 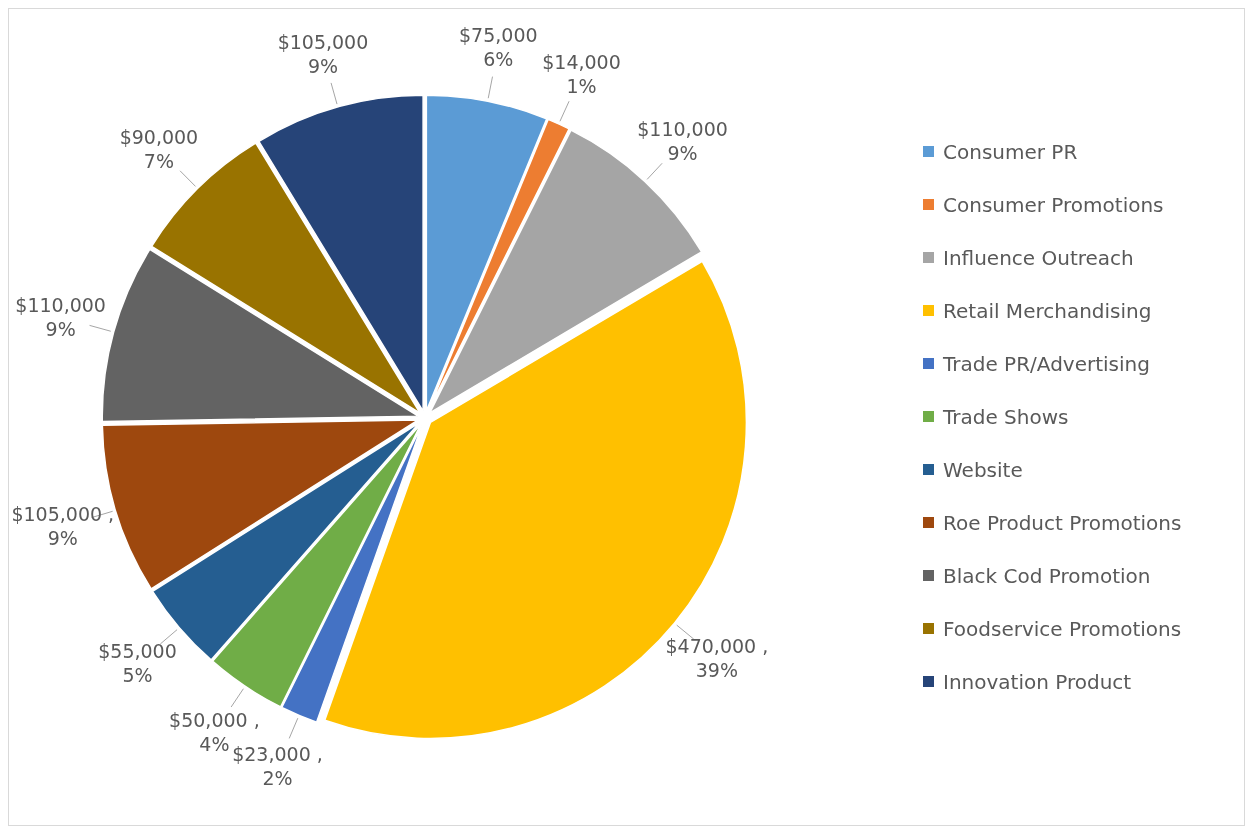 I want to click on data-label: $90,000 7%, so click(x=159, y=149).